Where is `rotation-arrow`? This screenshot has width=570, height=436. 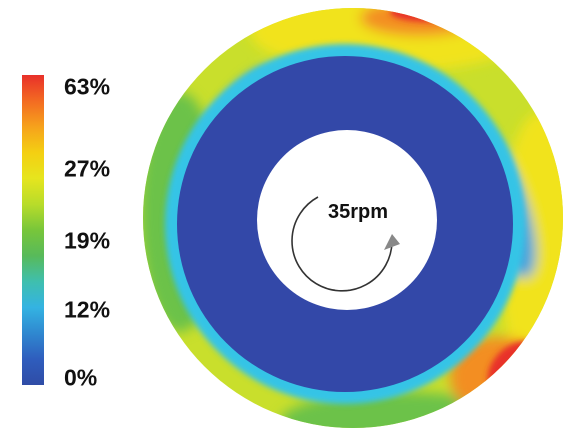 rotation-arrow is located at coordinates (342, 244).